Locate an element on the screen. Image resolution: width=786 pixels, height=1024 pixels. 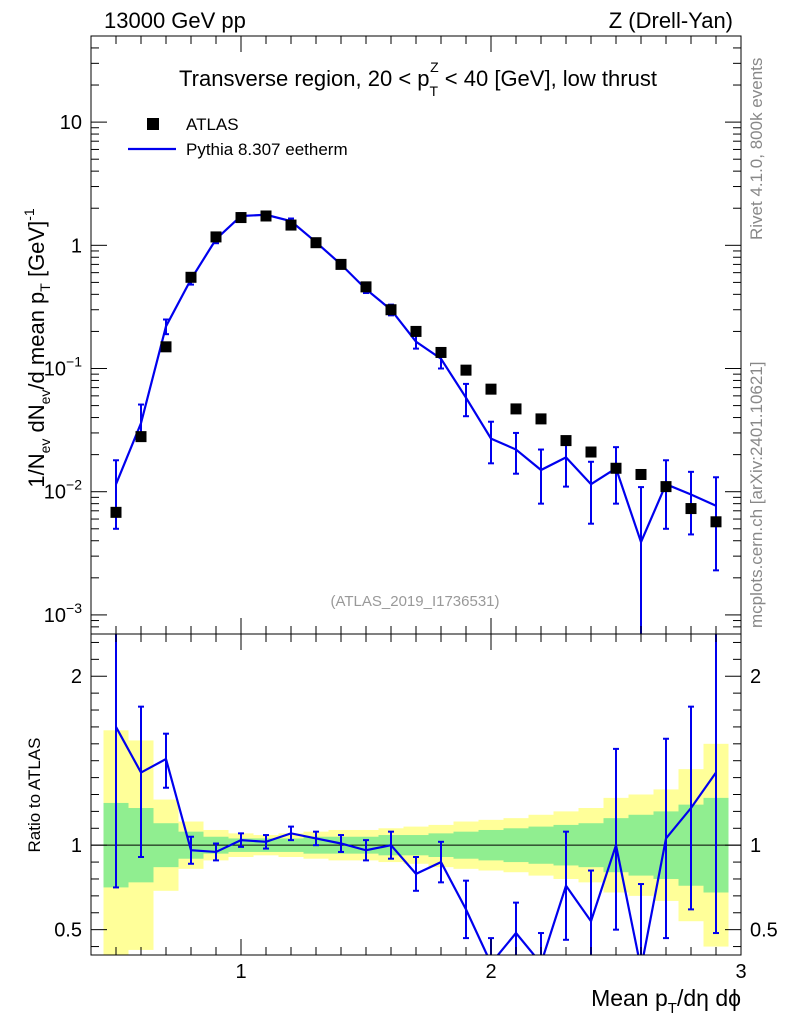
main-y-tick-label: 10⁻¹ is located at coordinates (63, 367).